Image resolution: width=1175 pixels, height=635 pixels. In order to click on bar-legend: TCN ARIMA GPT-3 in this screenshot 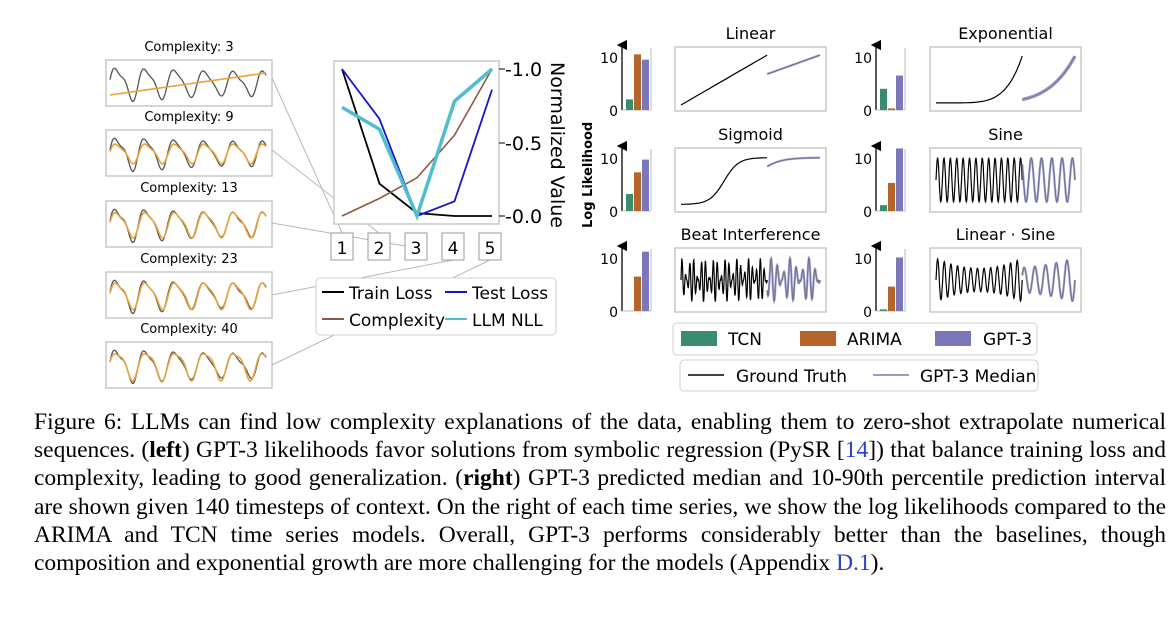, I will do `click(855, 339)`.